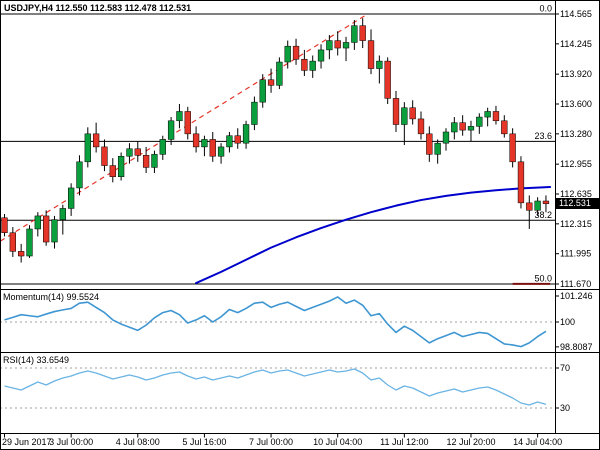 This screenshot has width=600, height=450. Describe the element at coordinates (36, 360) in the screenshot. I see `rsi-indicator-label: RSI(14) 33.6549` at that location.